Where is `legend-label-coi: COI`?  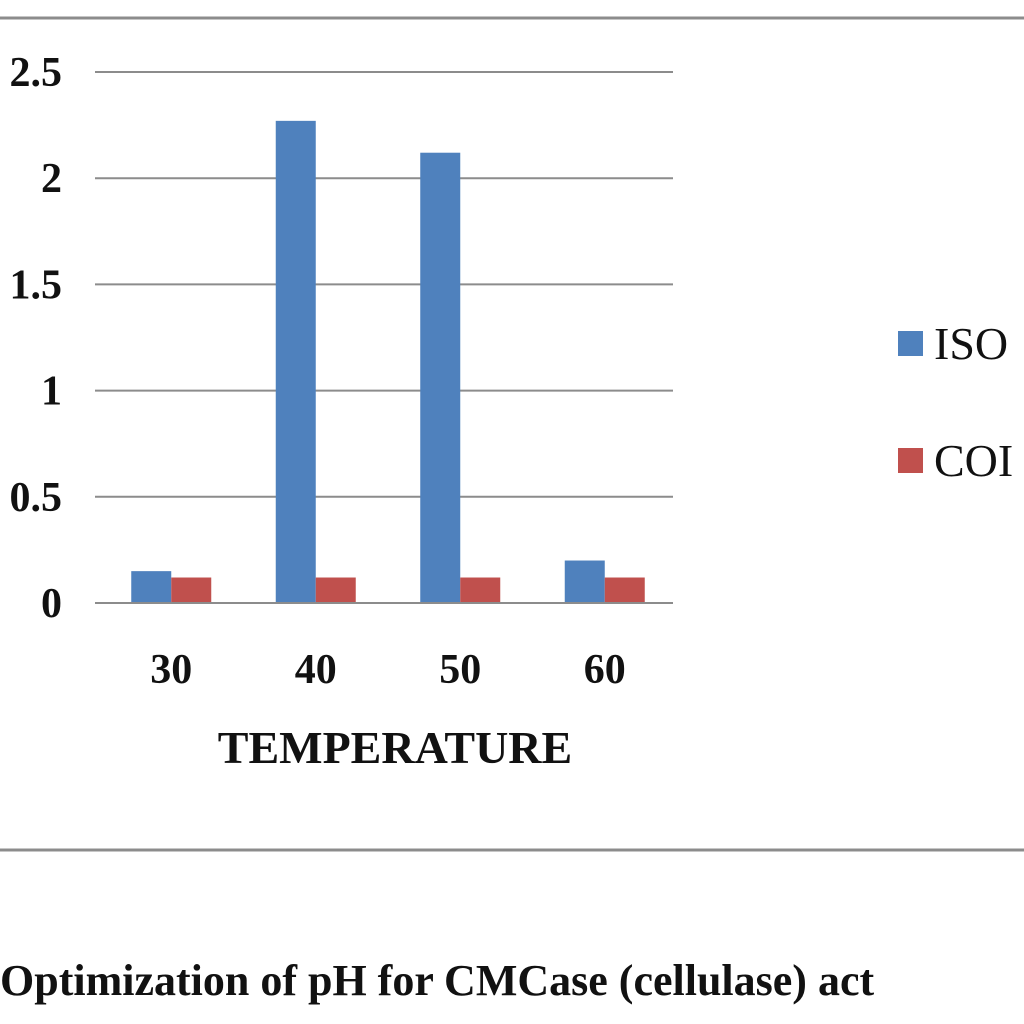 legend-label-coi: COI is located at coordinates (973, 460).